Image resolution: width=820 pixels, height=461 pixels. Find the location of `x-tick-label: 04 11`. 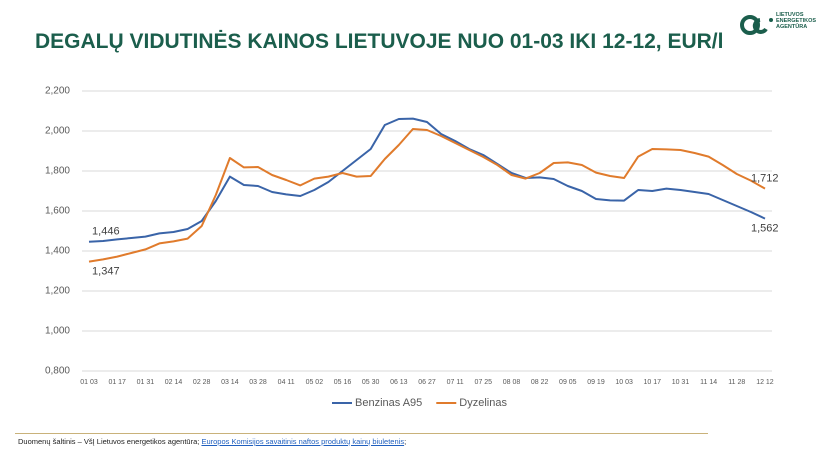

x-tick-label: 04 11 is located at coordinates (286, 382).